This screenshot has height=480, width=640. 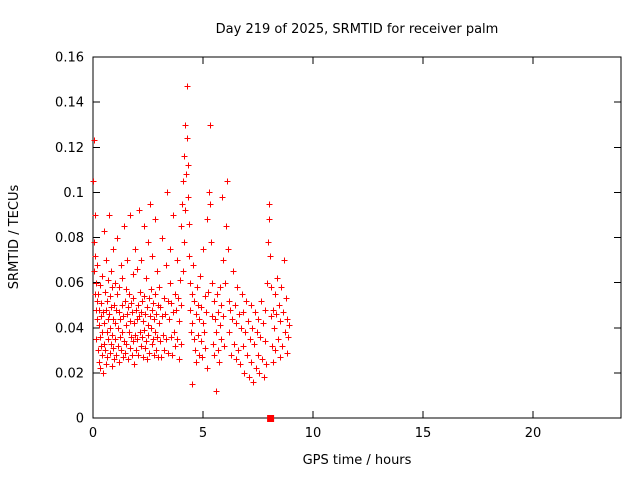 What do you see at coordinates (313, 433) in the screenshot?
I see `x-tick-label: 10` at bounding box center [313, 433].